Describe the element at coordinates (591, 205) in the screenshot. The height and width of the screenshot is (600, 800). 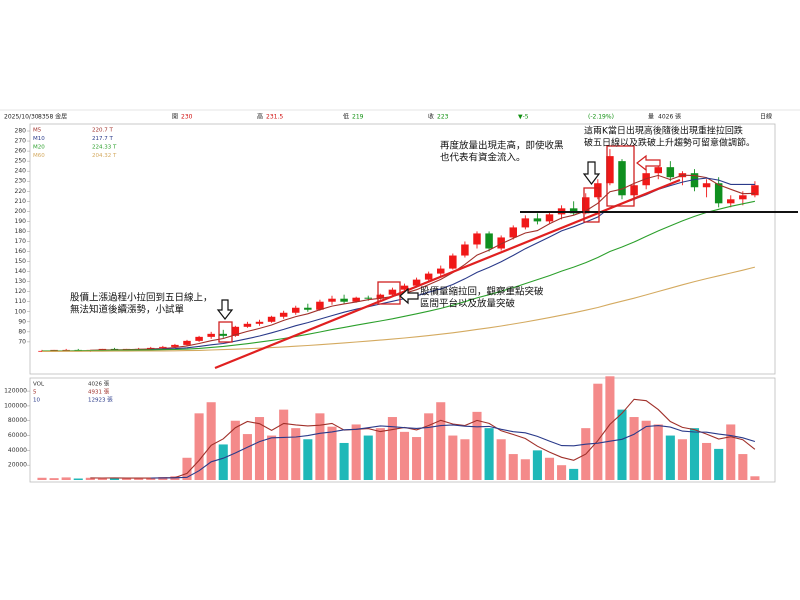
I see `highlight-box` at that location.